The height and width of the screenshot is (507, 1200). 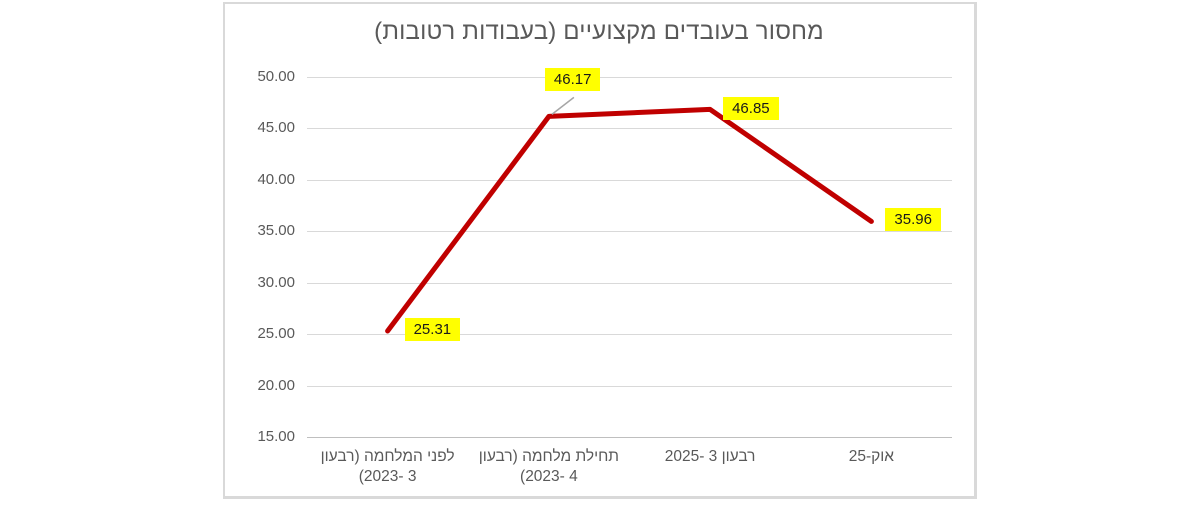 What do you see at coordinates (276, 77) in the screenshot?
I see `y-axis-tick-label: 50.00` at bounding box center [276, 77].